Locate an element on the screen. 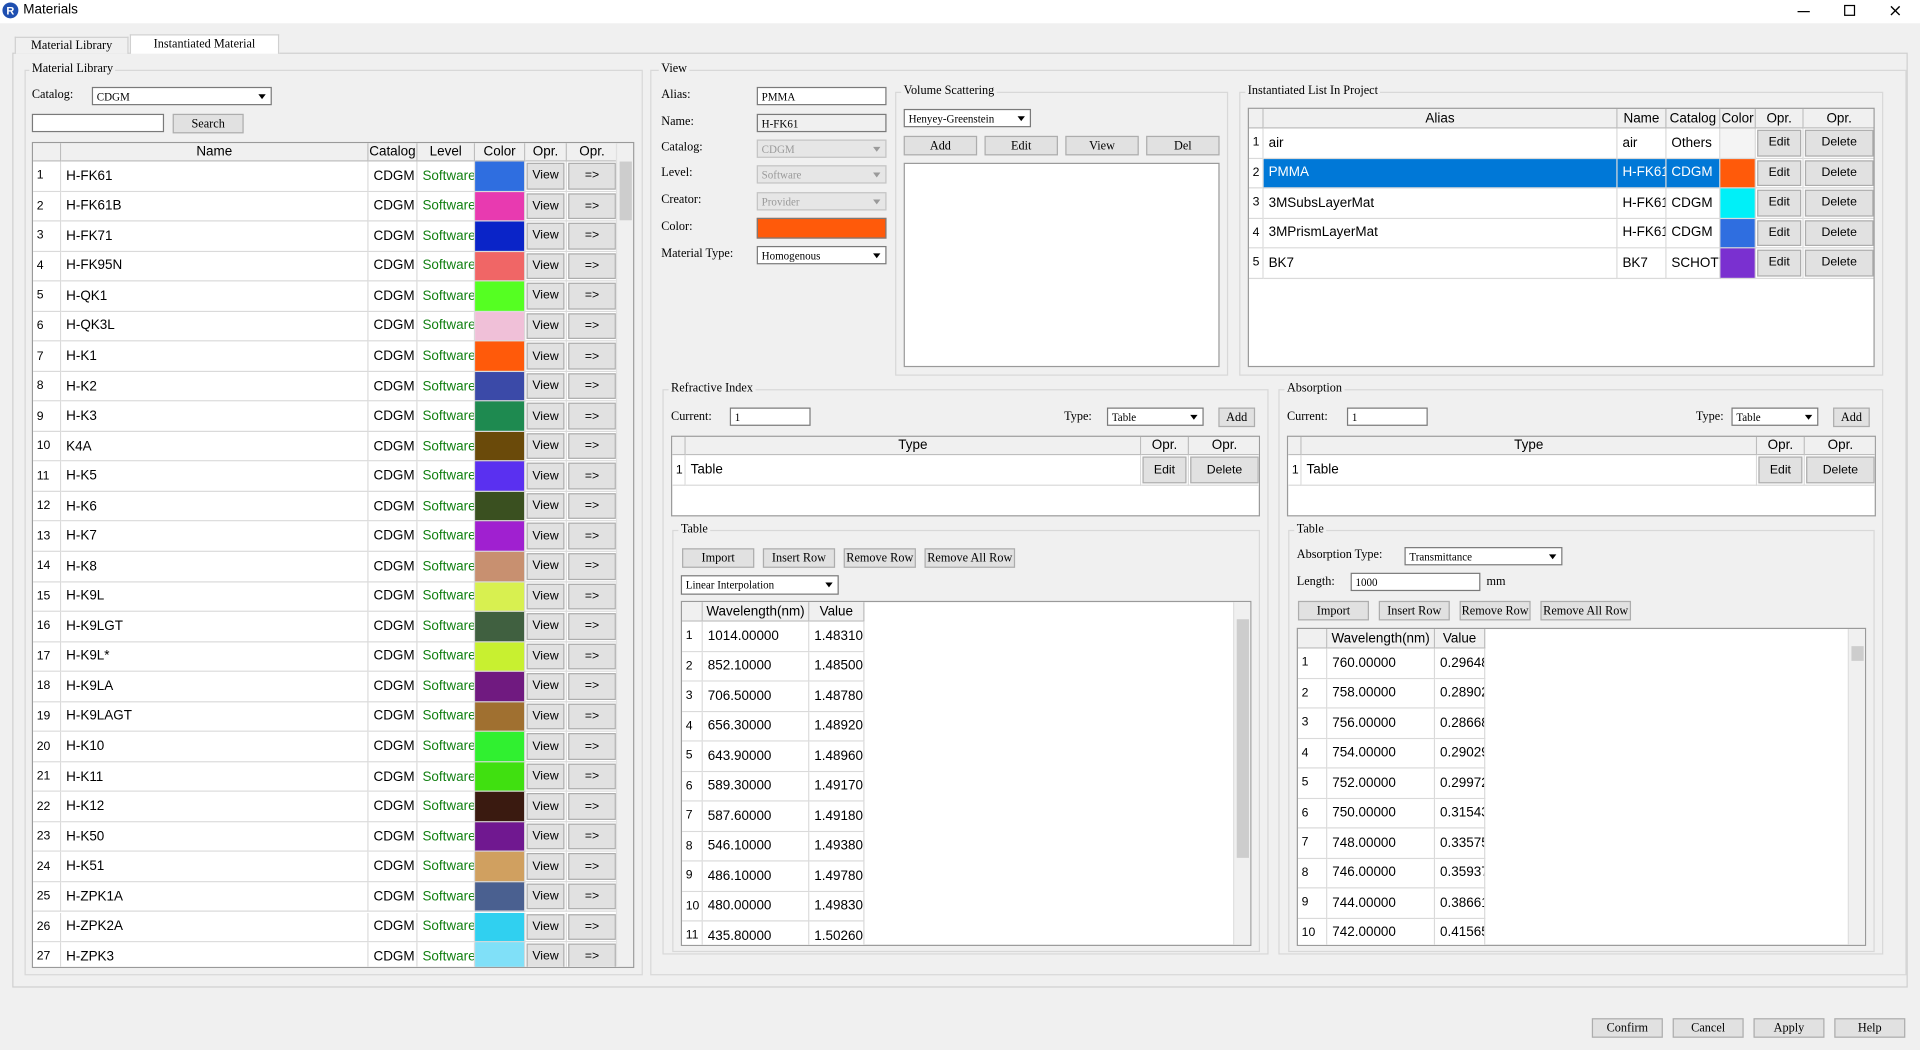  cell-text: 1.49380 is located at coordinates (837, 846).